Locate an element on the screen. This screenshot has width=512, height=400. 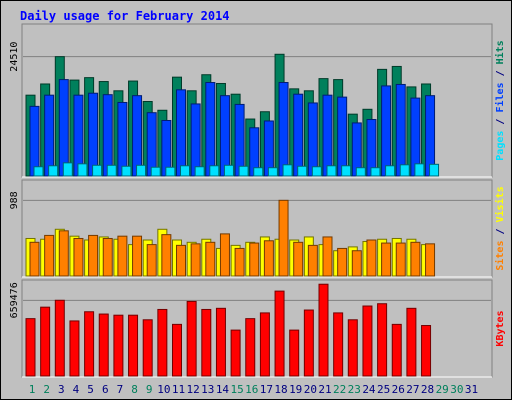
x-tick-day-25: 25 is located at coordinates (383, 389).